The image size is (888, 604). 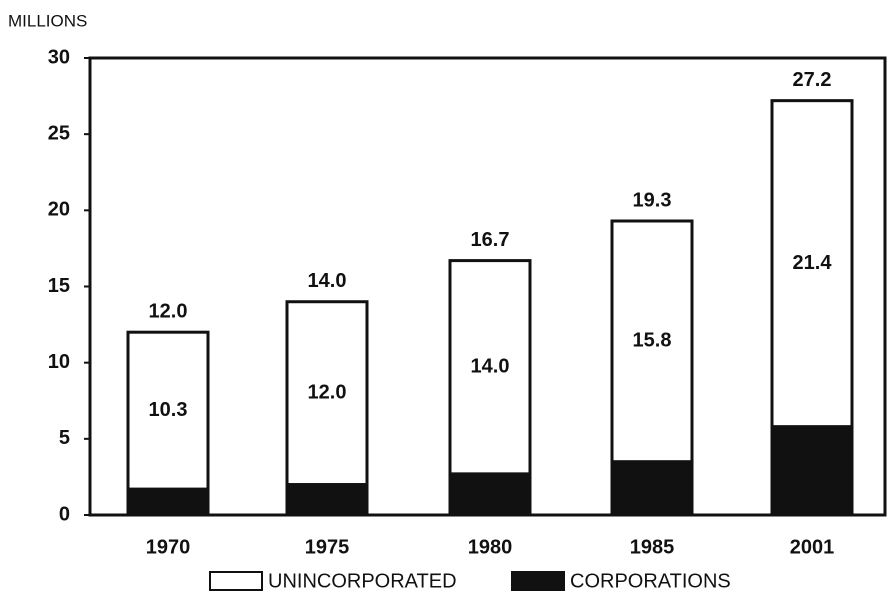 I want to click on y-tick-label: 5, so click(x=64, y=438).